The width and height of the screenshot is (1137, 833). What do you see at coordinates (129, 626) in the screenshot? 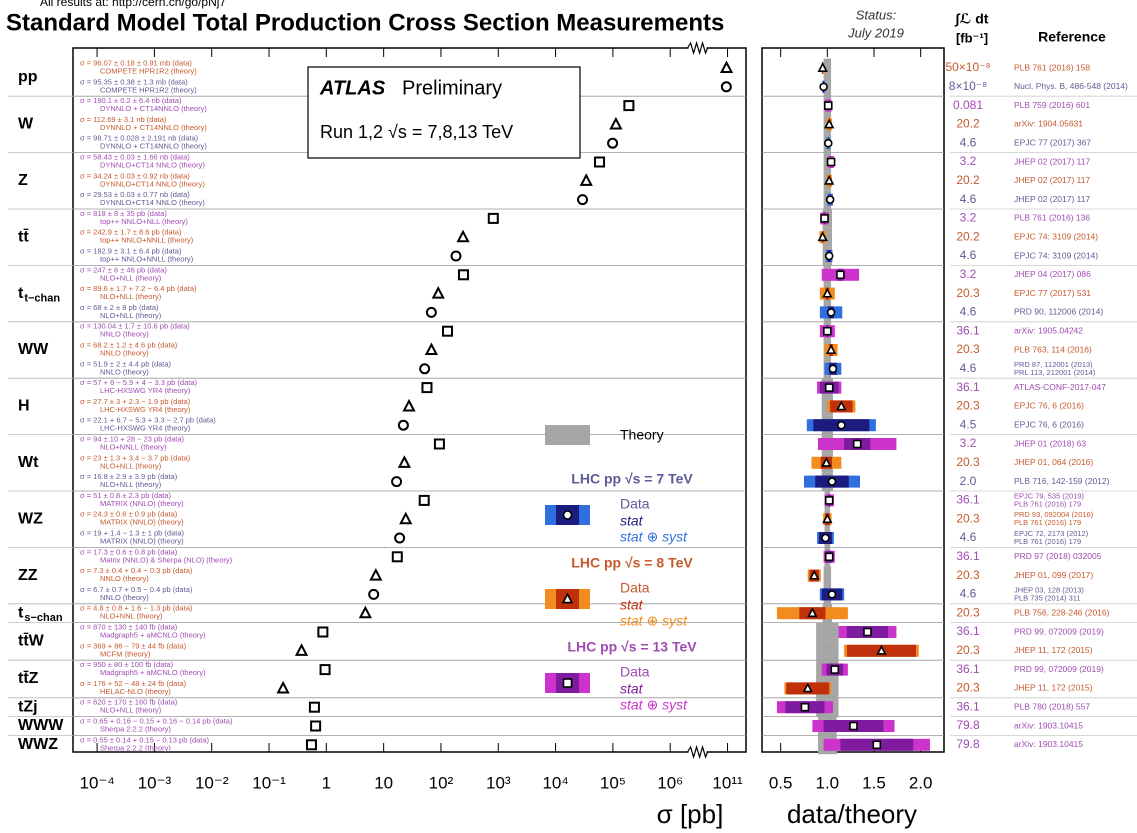
I see `data-label: σ = 870 ± 130 ± 140 fb (data)` at bounding box center [129, 626].